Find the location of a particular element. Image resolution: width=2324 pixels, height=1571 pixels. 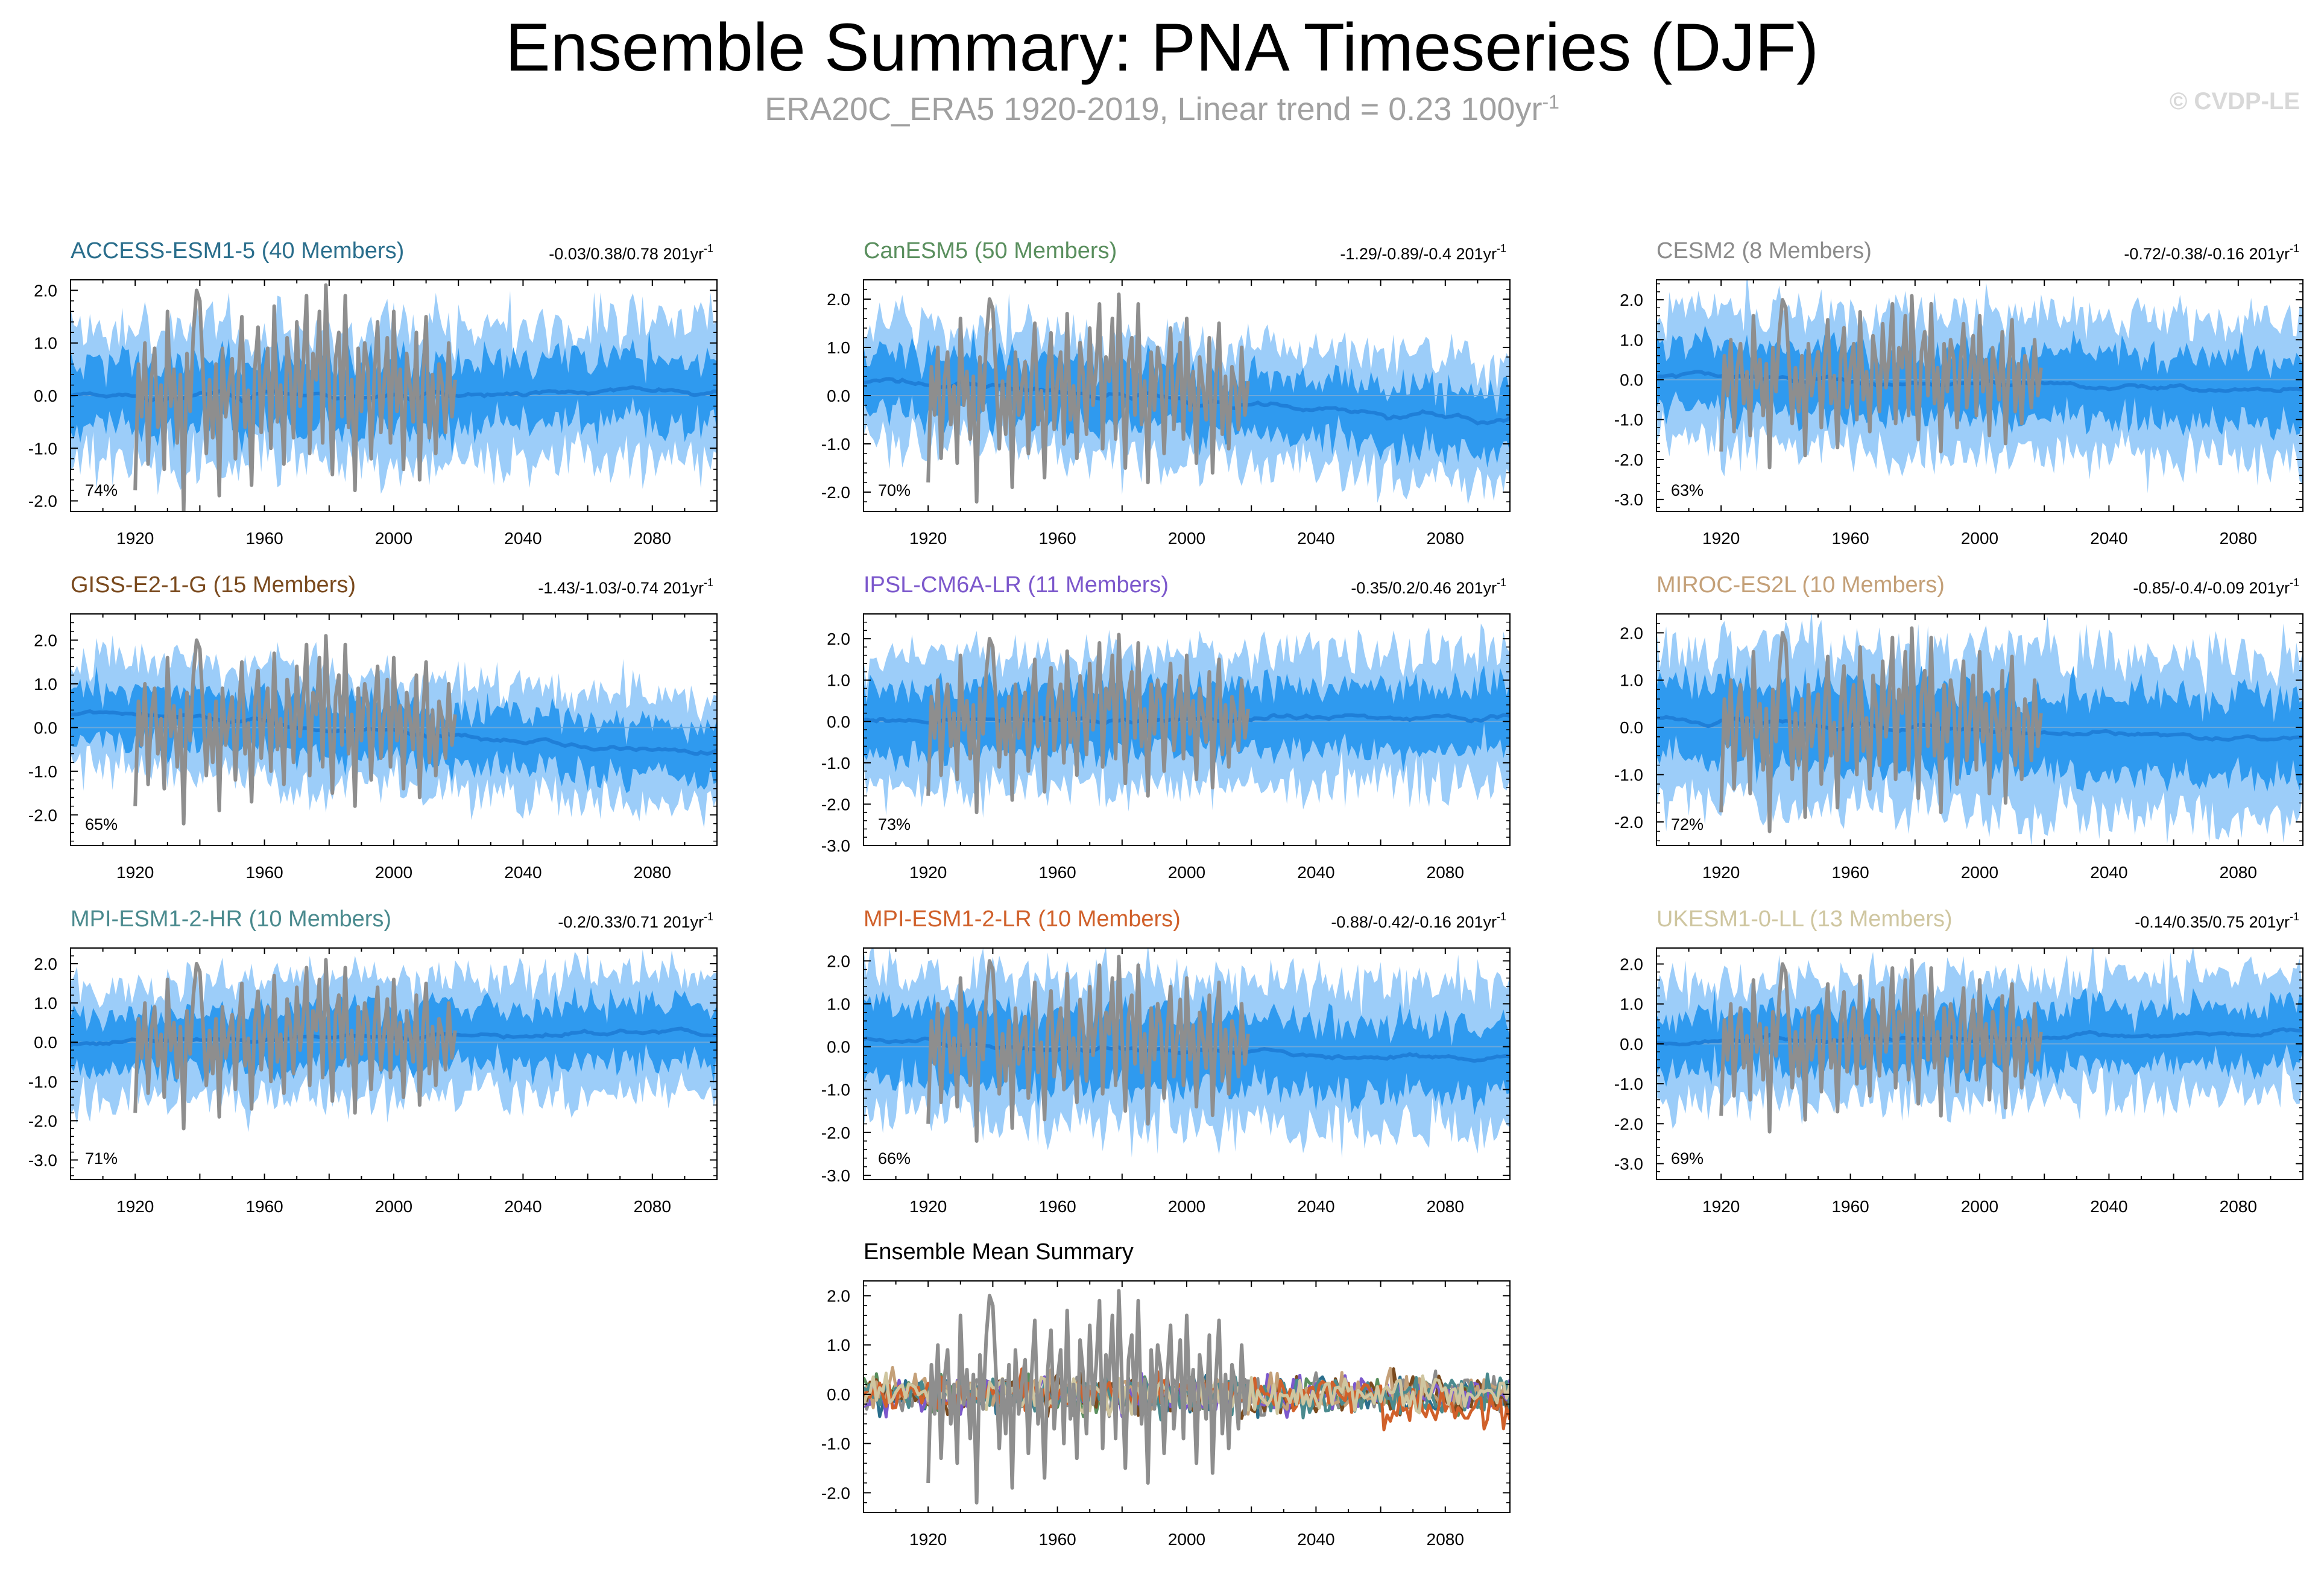

panel-trend: -1.29/-0.89/-0.4 201yr-1 is located at coordinates (1423, 252).